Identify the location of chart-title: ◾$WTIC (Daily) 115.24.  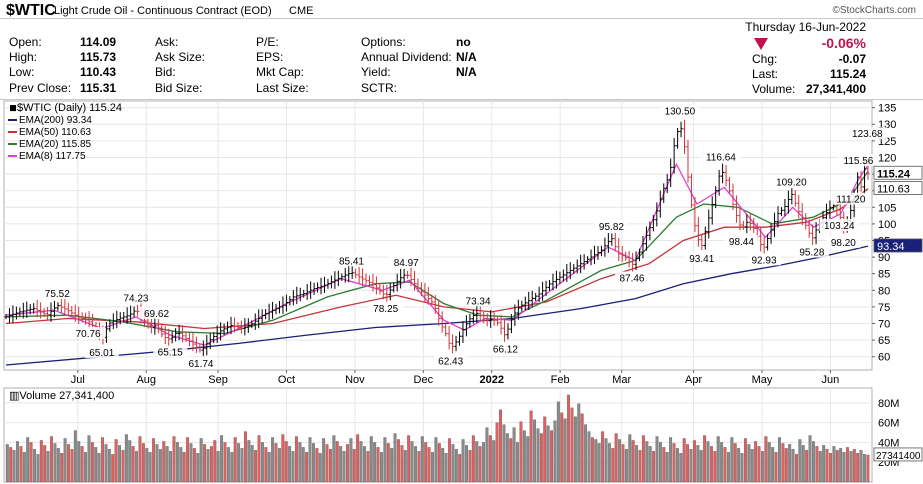
(65, 108).